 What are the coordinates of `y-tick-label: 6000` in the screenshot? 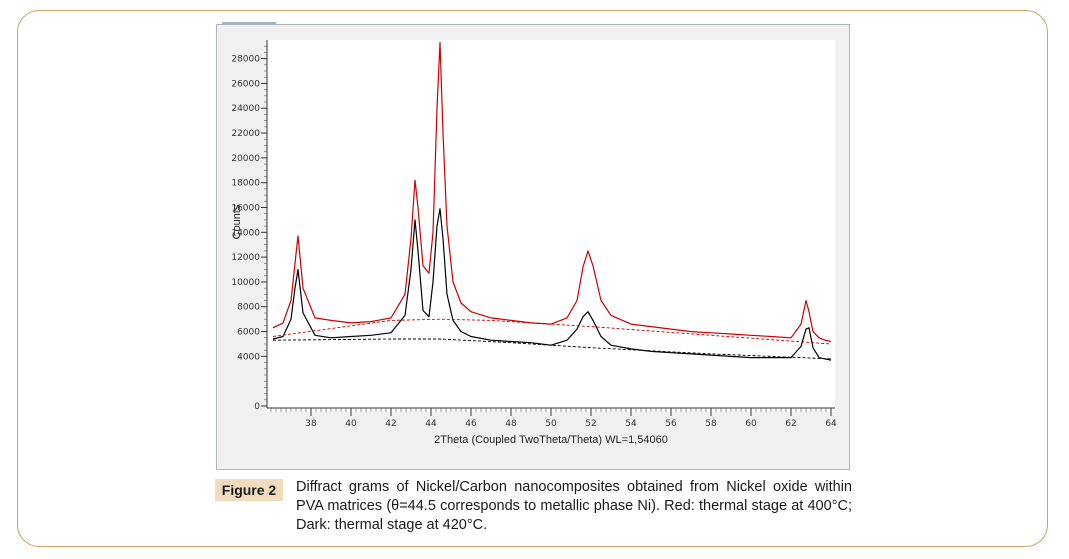 It's located at (248, 333).